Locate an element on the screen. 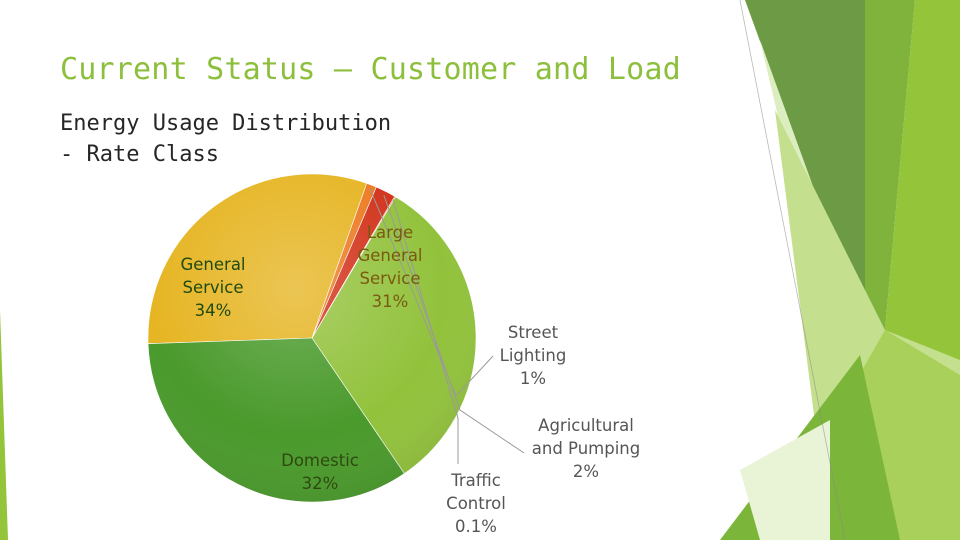 The image size is (960, 540). slide-title: Current Status – Customer and Load is located at coordinates (370, 69).